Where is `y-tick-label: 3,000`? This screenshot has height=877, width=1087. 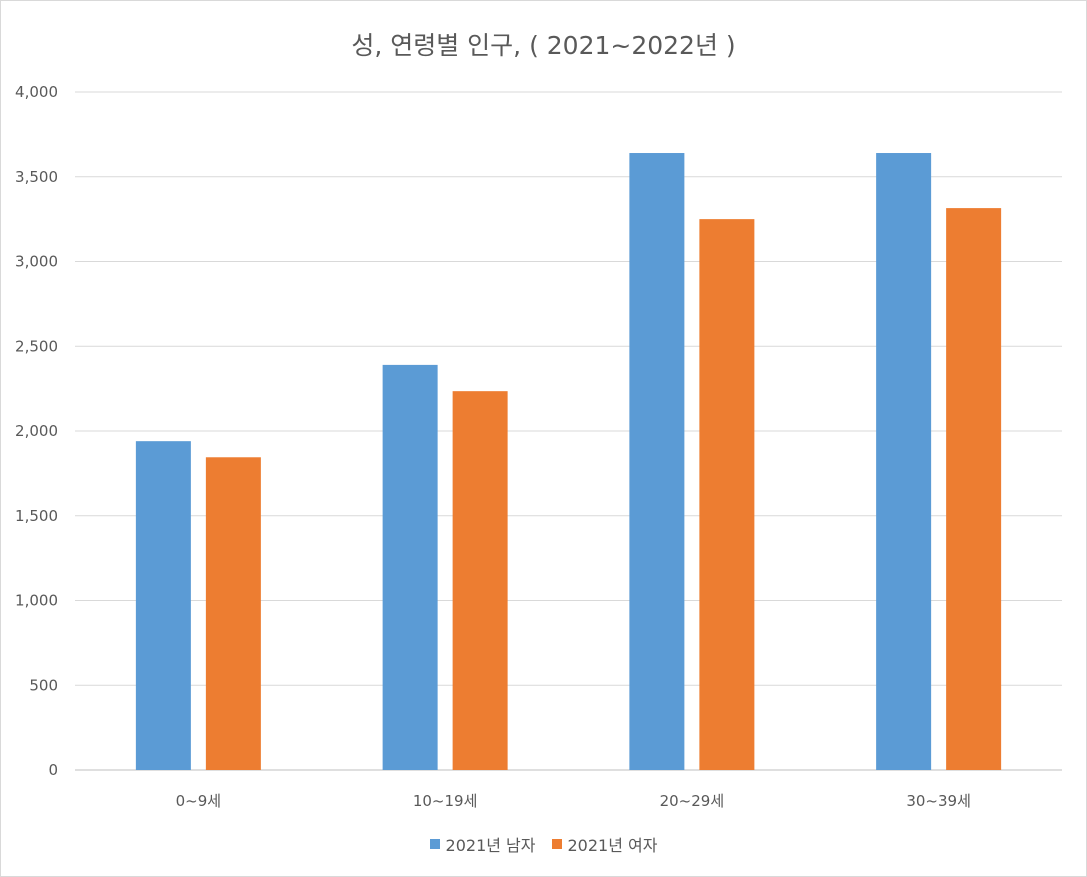
y-tick-label: 3,000 is located at coordinates (36, 262).